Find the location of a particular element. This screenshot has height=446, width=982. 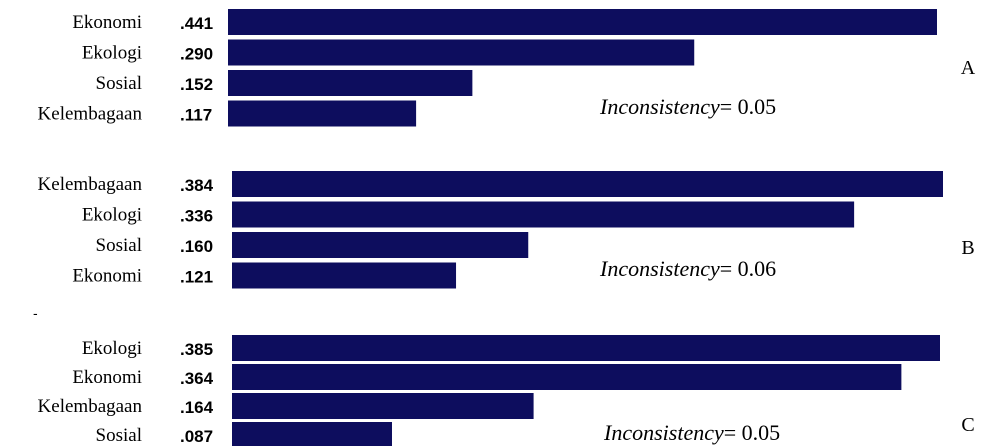

stray-mark: - is located at coordinates (35, 313).